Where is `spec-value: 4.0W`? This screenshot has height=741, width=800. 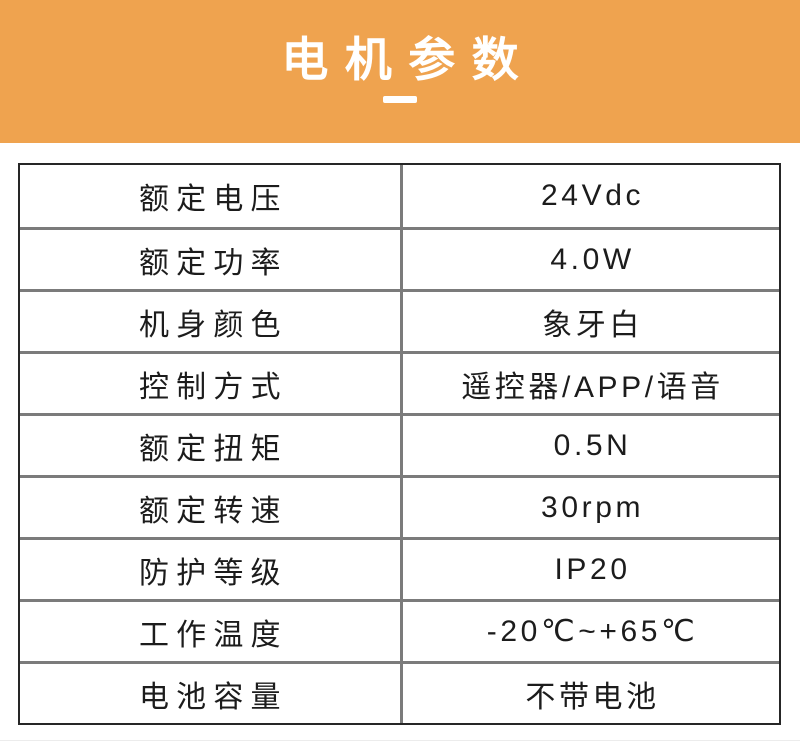
spec-value: 4.0W is located at coordinates (592, 259).